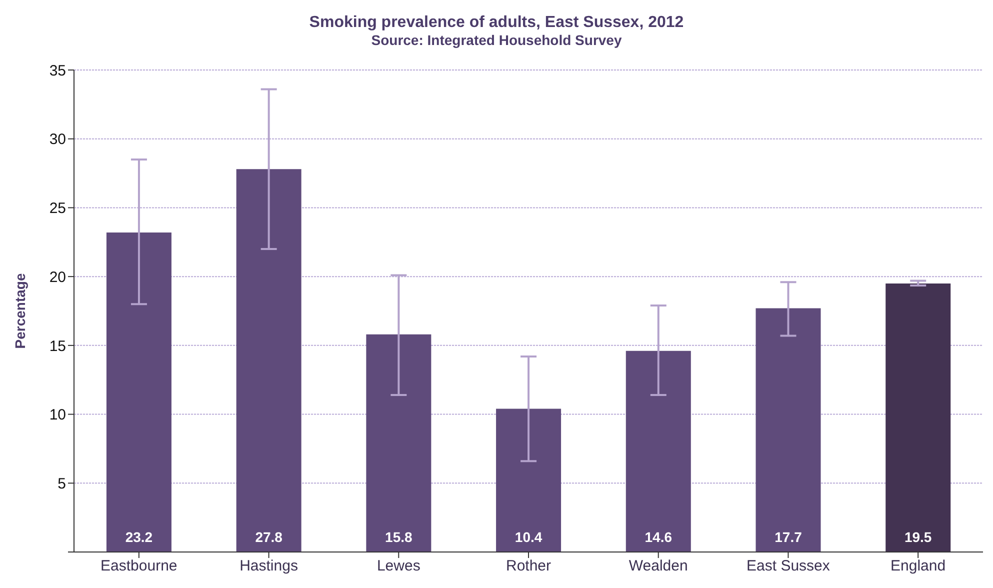 This screenshot has height=588, width=993. Describe the element at coordinates (399, 537) in the screenshot. I see `data-label: 15.8` at that location.